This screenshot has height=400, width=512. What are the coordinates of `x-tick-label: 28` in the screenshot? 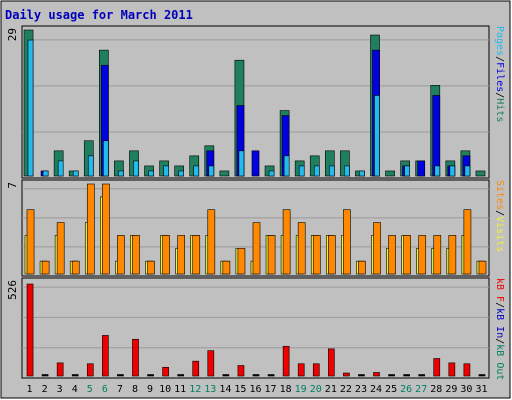 It's located at (436, 389).